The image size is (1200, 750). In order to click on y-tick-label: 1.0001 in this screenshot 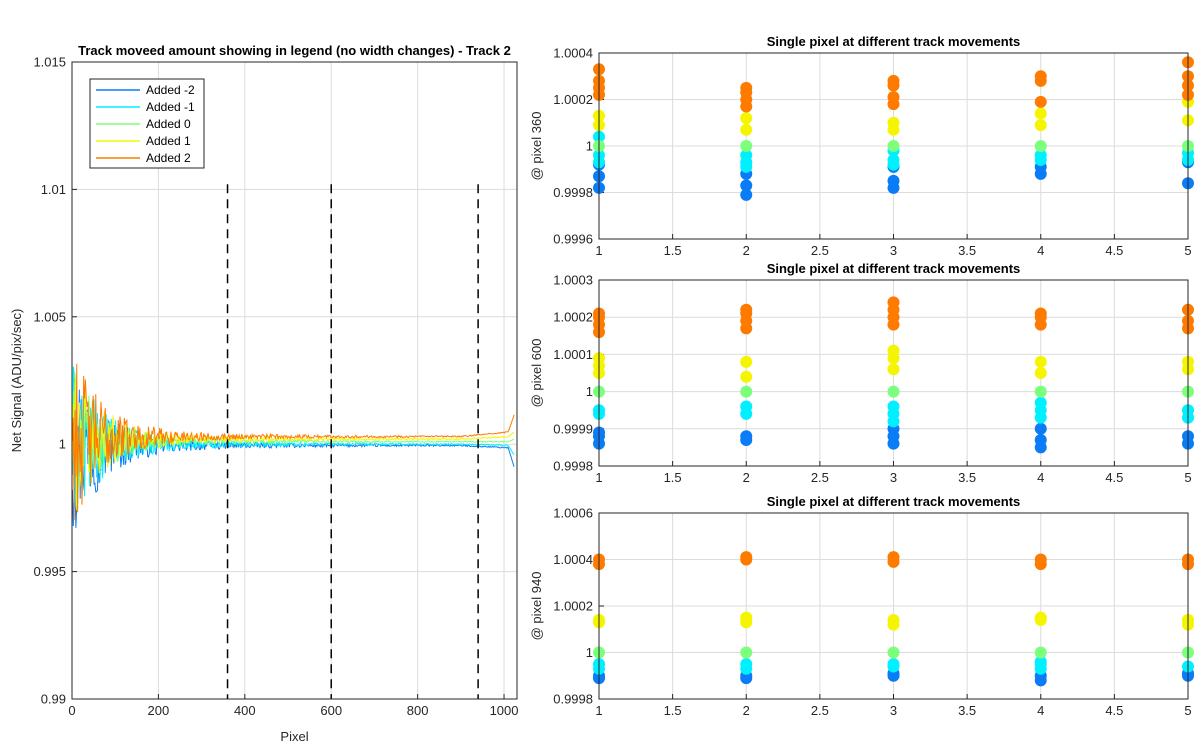, I will do `click(573, 354)`.